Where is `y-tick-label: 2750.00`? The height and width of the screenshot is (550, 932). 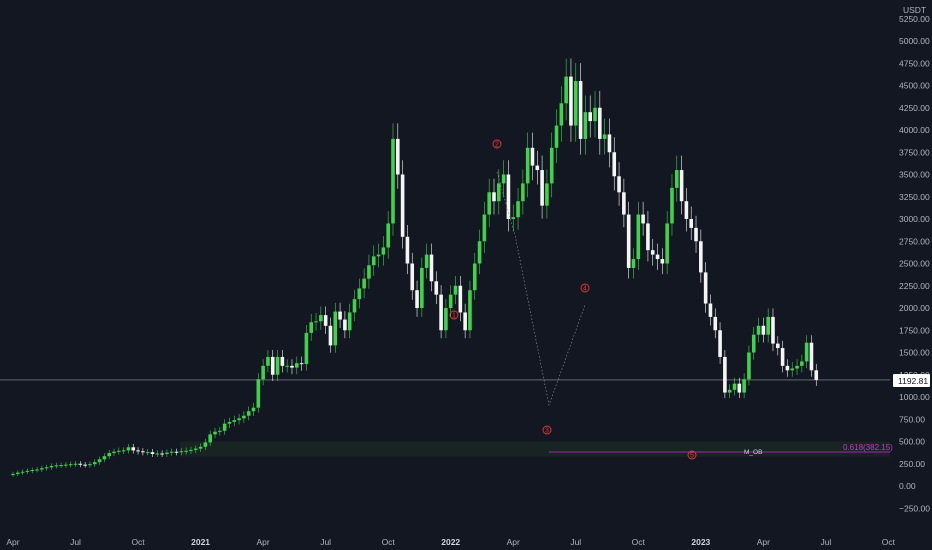
y-tick-label: 2750.00 is located at coordinates (914, 241).